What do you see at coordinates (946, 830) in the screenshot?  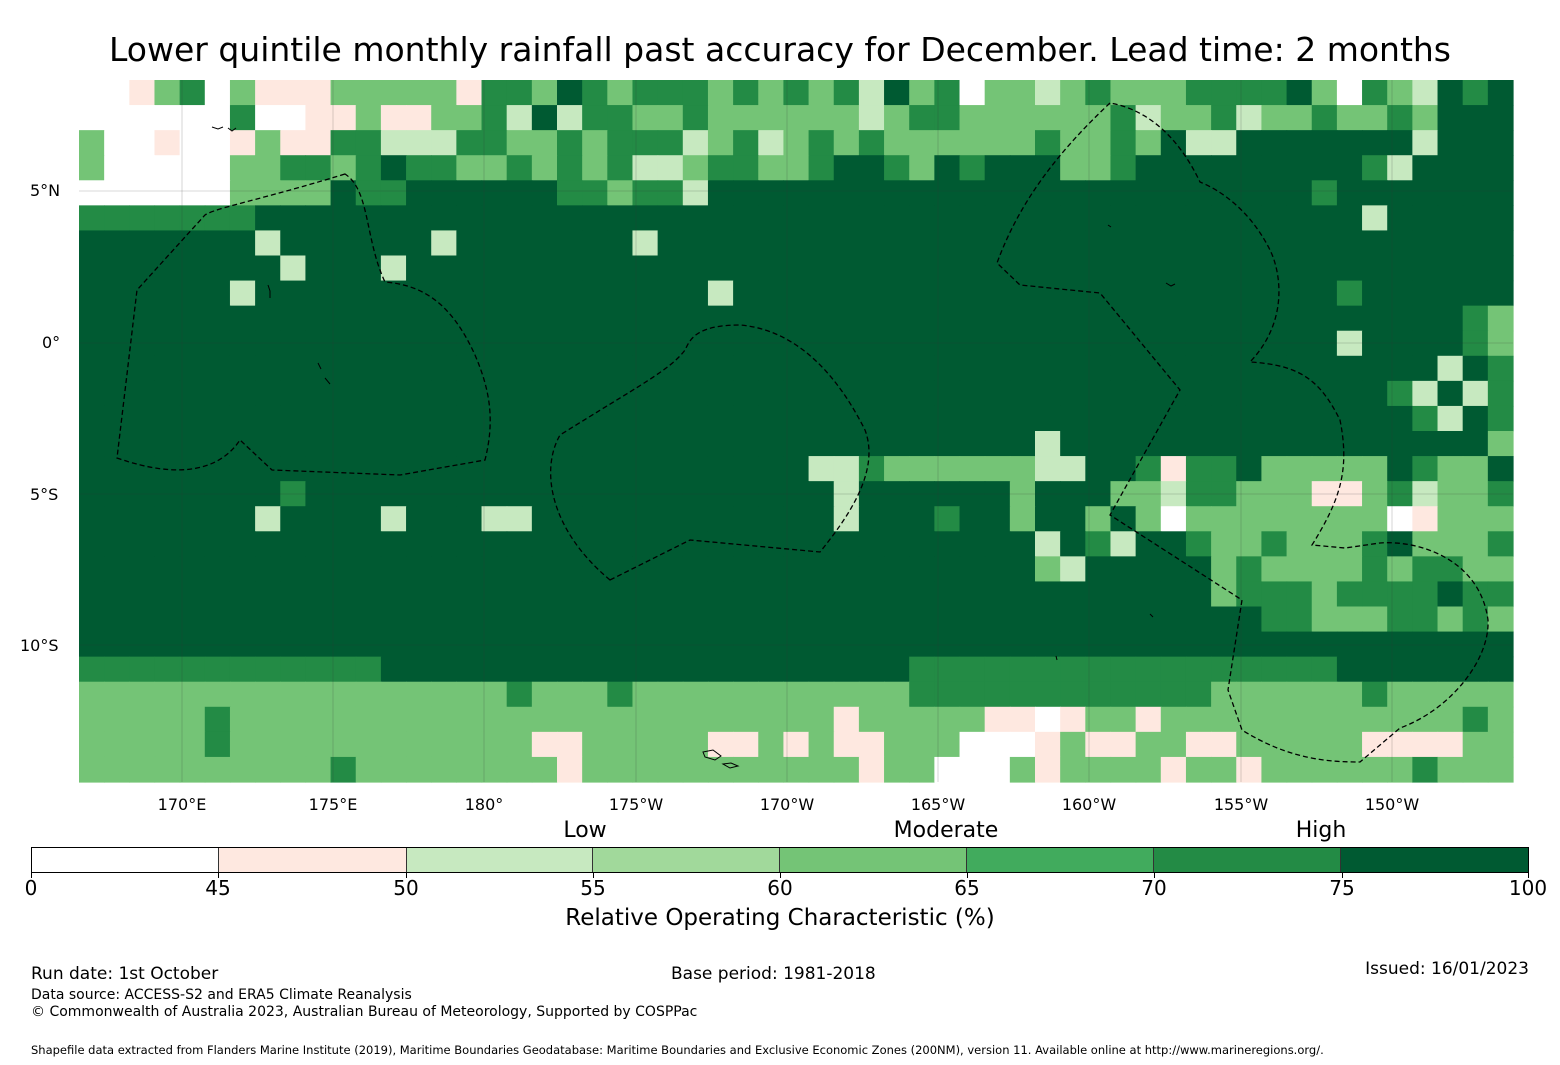 I see `category-label-moderate: Moderate` at bounding box center [946, 830].